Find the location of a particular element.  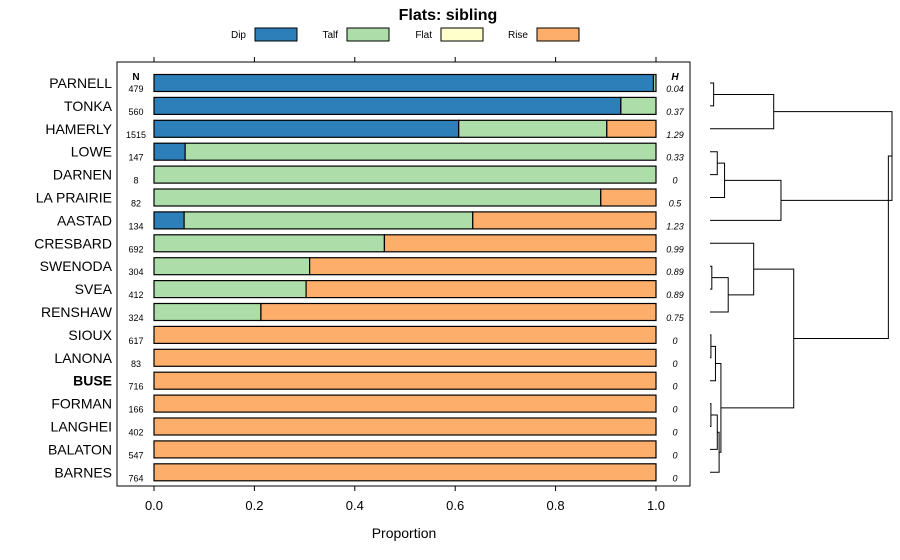

x-tick-label: 0.4 is located at coordinates (355, 505).